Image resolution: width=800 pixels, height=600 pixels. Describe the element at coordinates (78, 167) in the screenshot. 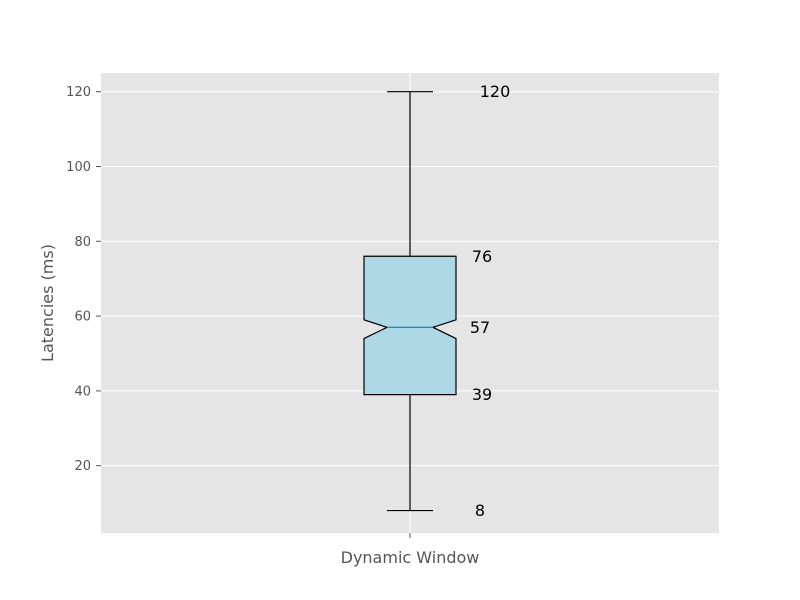

I see `y-tick-label: 100` at that location.